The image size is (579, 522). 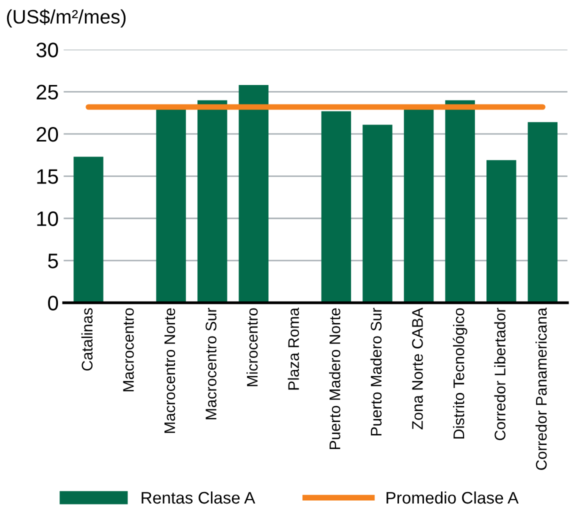 What do you see at coordinates (128, 350) in the screenshot?
I see `x-tick-label: Macrocentro` at bounding box center [128, 350].